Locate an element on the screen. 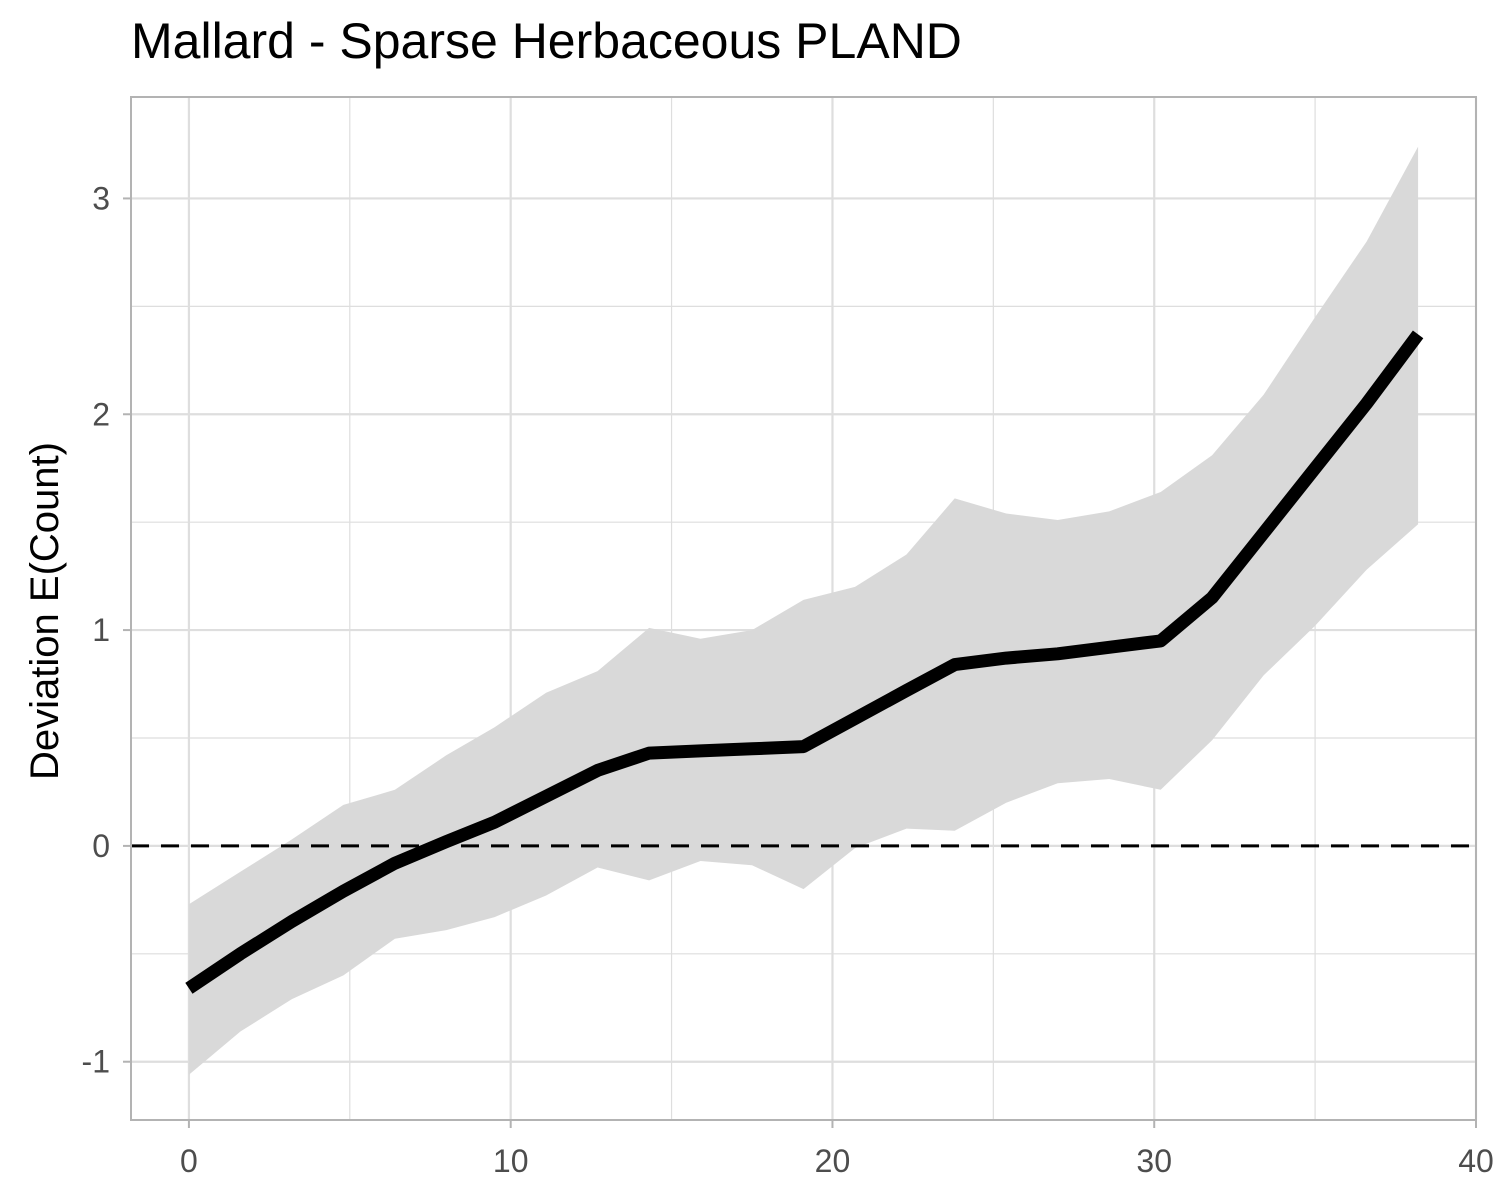  x-tick-labels: 0 10 20 30 40 is located at coordinates (837, 1149).